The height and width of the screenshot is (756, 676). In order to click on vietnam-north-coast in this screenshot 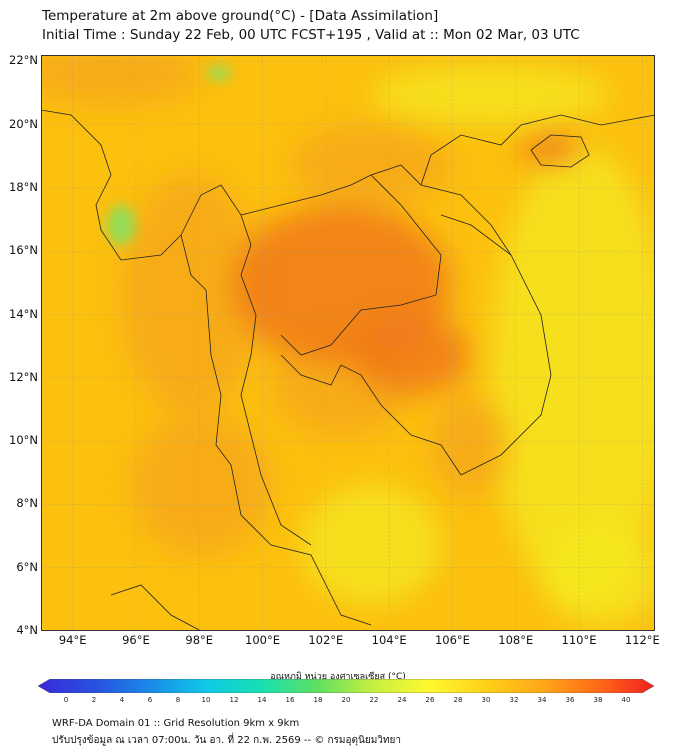, I will do `click(537, 150)`.